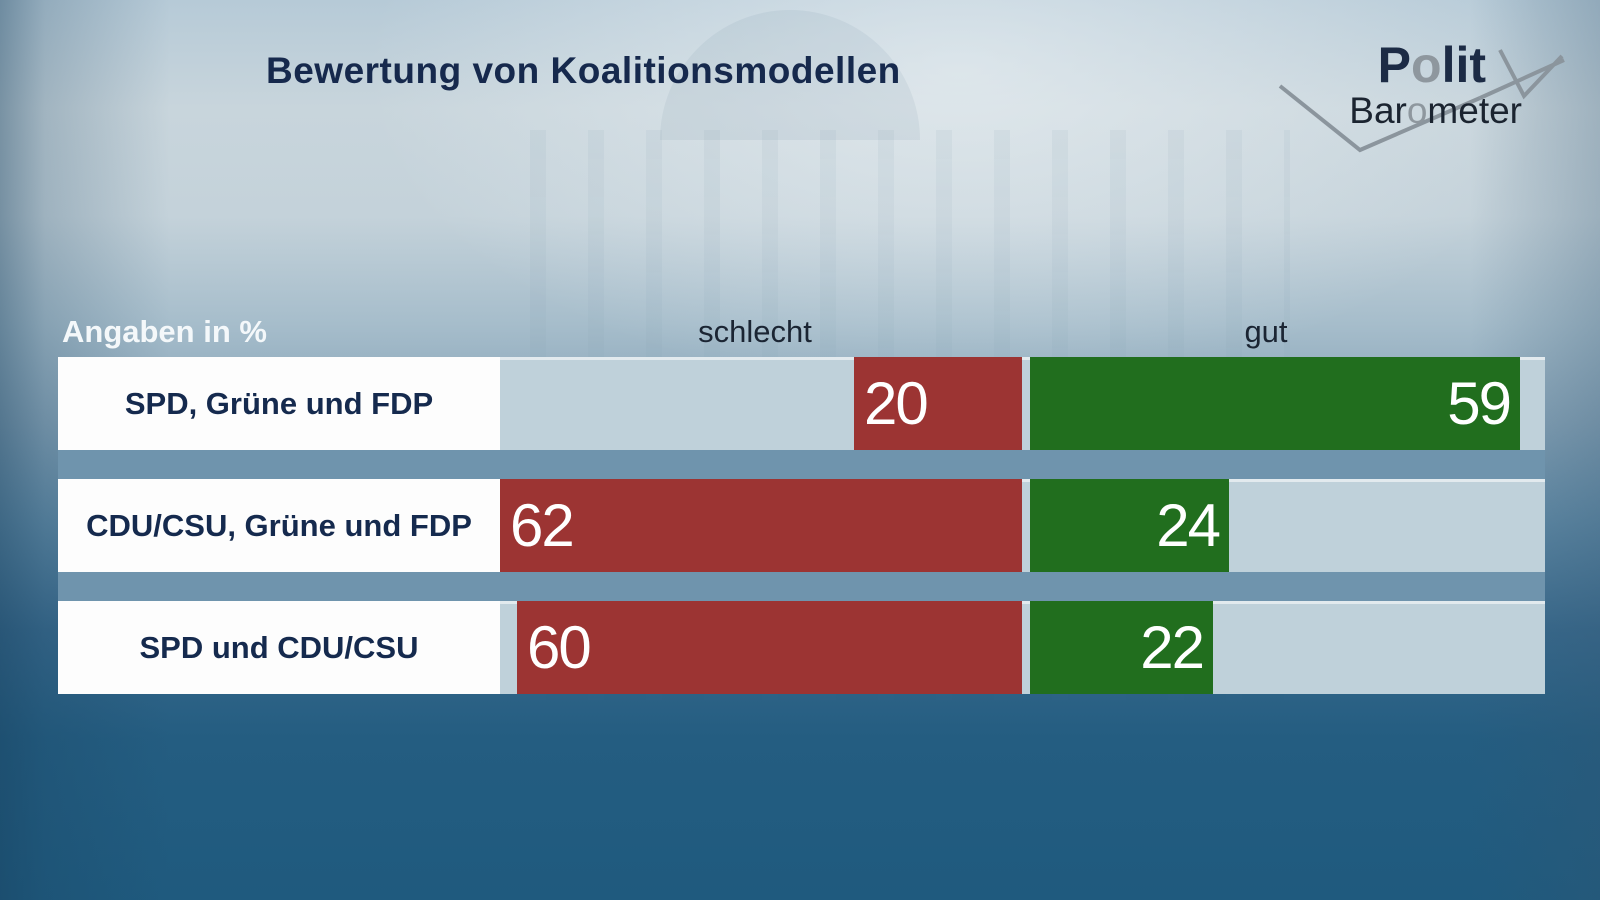 This screenshot has height=900, width=1600. I want to click on gut-bar: 24, so click(1129, 525).